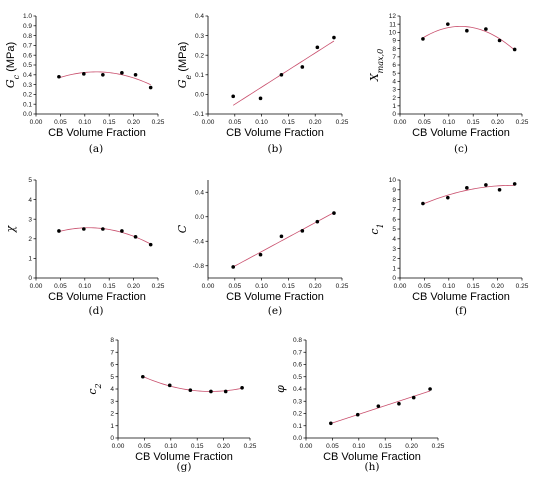 Image resolution: width=550 pixels, height=483 pixels. What do you see at coordinates (372, 467) in the screenshot?
I see `panel-caption: (h)` at bounding box center [372, 467].